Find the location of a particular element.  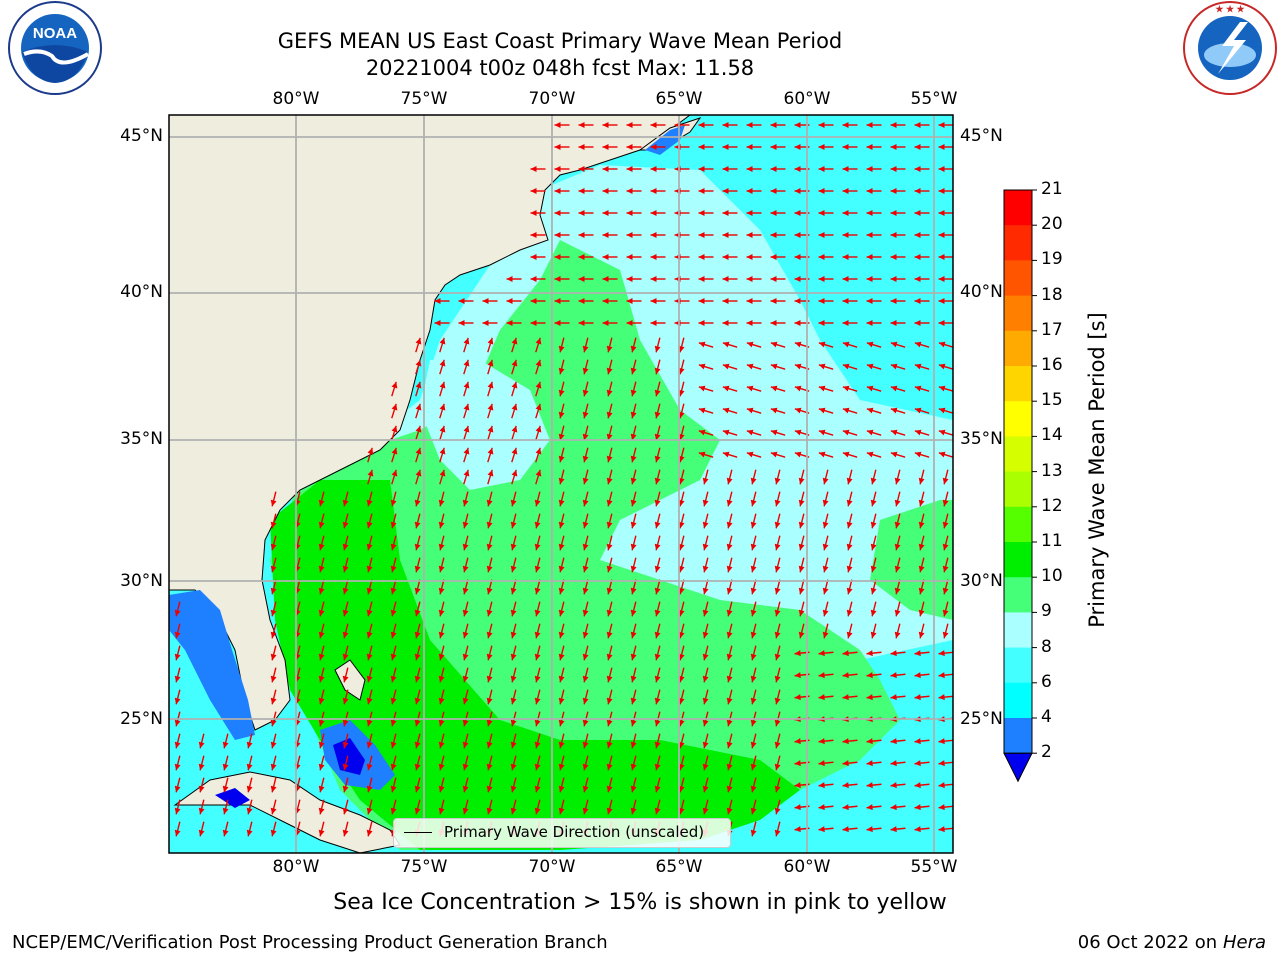

colorbar-tick-label: 2 is located at coordinates (1046, 752).